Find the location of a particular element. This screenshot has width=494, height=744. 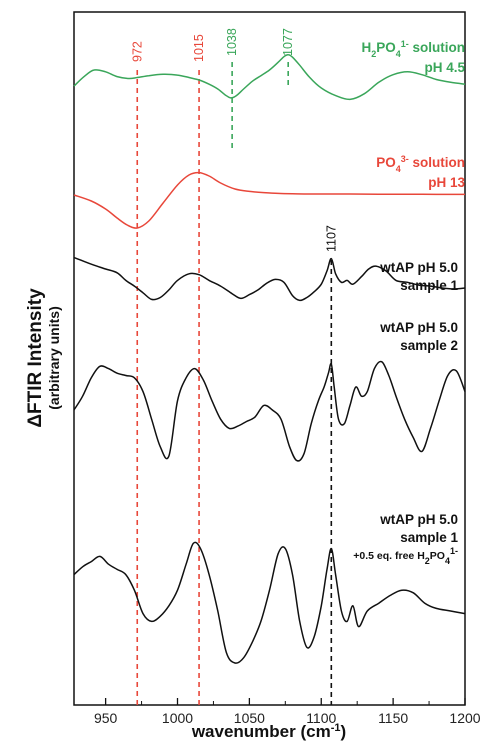

series-label-5-line2: sample 1 is located at coordinates (429, 537).